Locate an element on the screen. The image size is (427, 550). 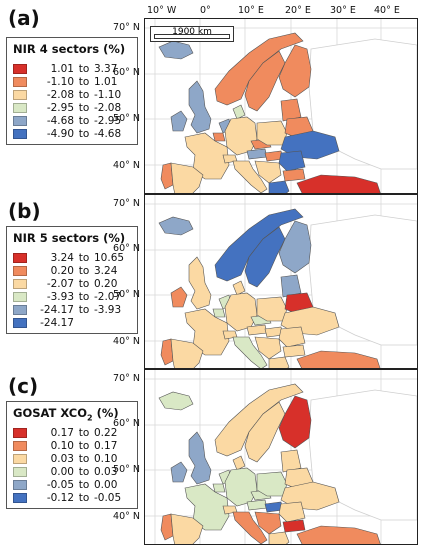
legend-range-low: -24.17 is located at coordinates (57, 322).